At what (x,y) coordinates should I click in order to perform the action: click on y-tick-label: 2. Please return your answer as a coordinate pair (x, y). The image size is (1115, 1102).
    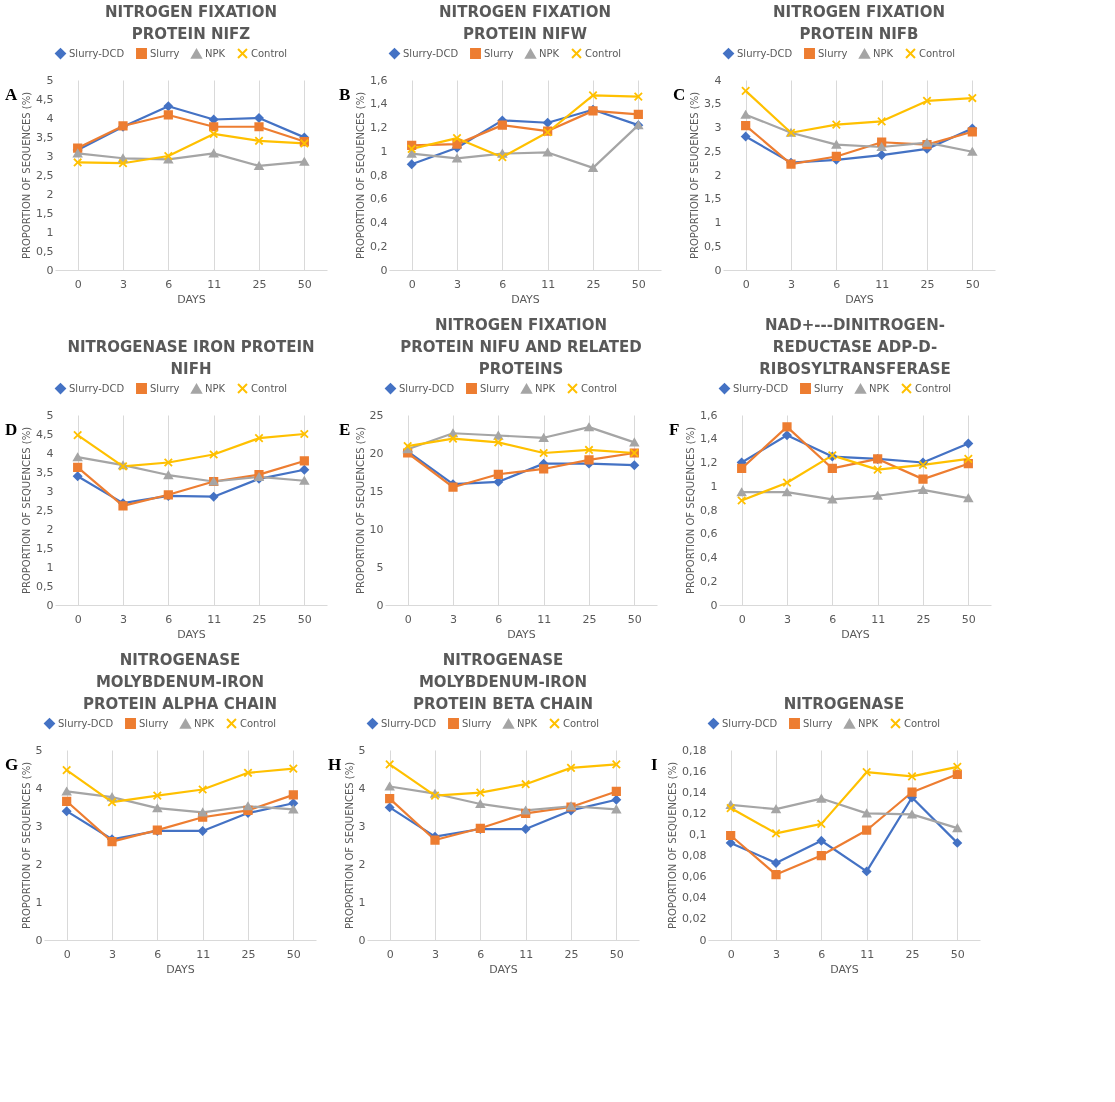
    Looking at the image, I should click on (362, 864).